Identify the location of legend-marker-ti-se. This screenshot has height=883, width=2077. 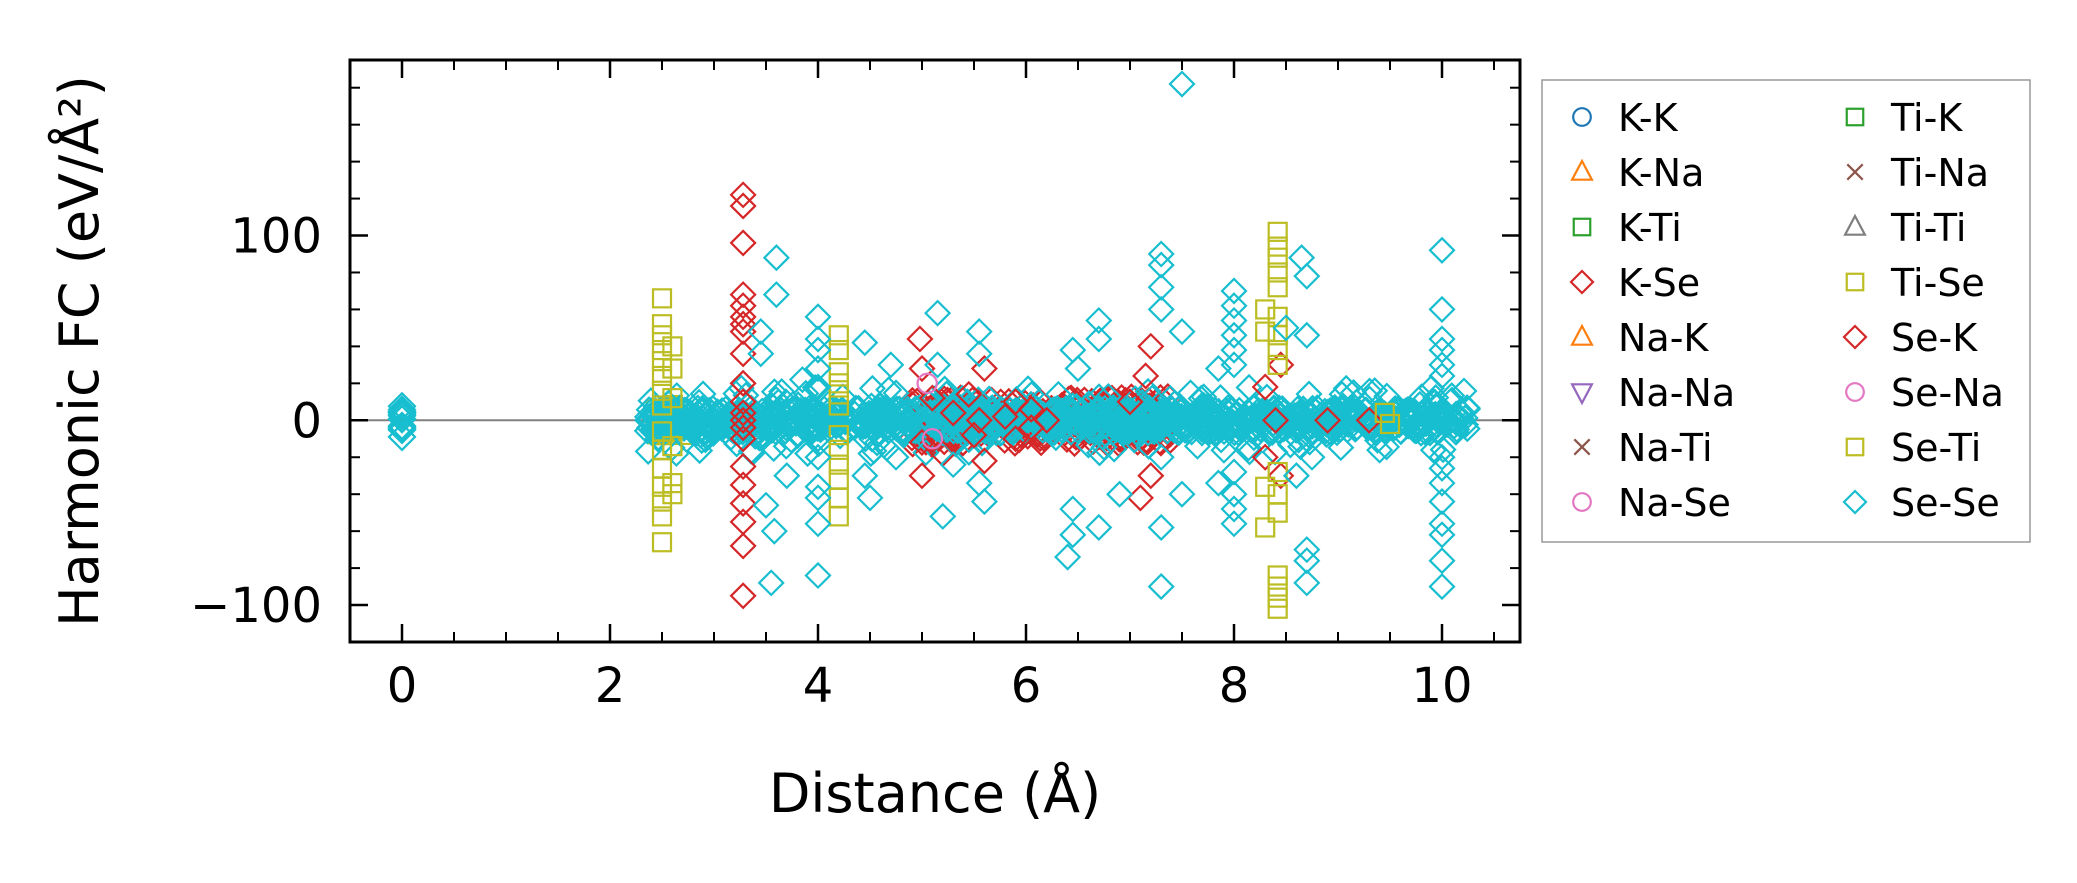
(1855, 282).